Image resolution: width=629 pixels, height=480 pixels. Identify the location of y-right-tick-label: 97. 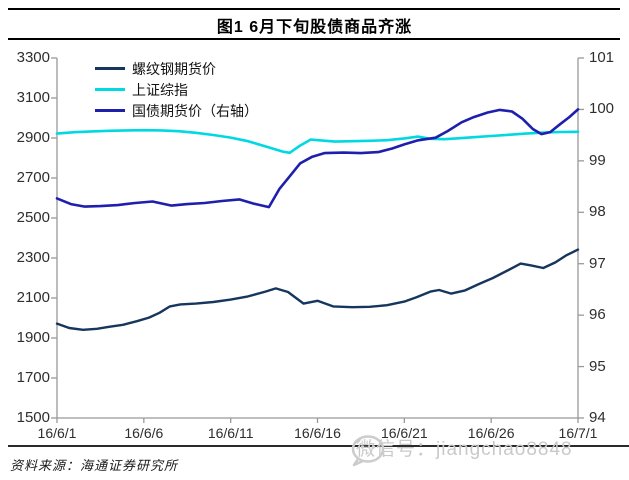
(597, 263).